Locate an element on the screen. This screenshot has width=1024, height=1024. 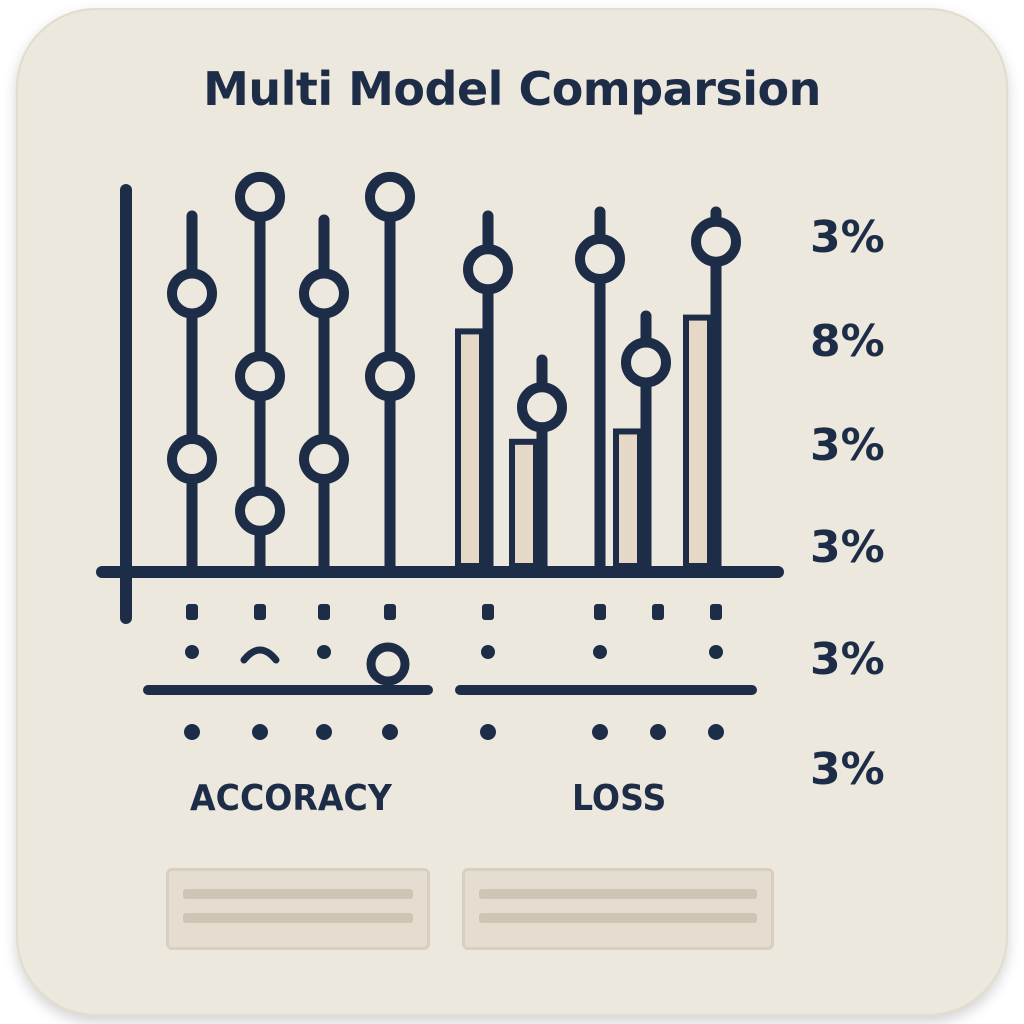
legend-swatch-loss is located at coordinates (618, 909).